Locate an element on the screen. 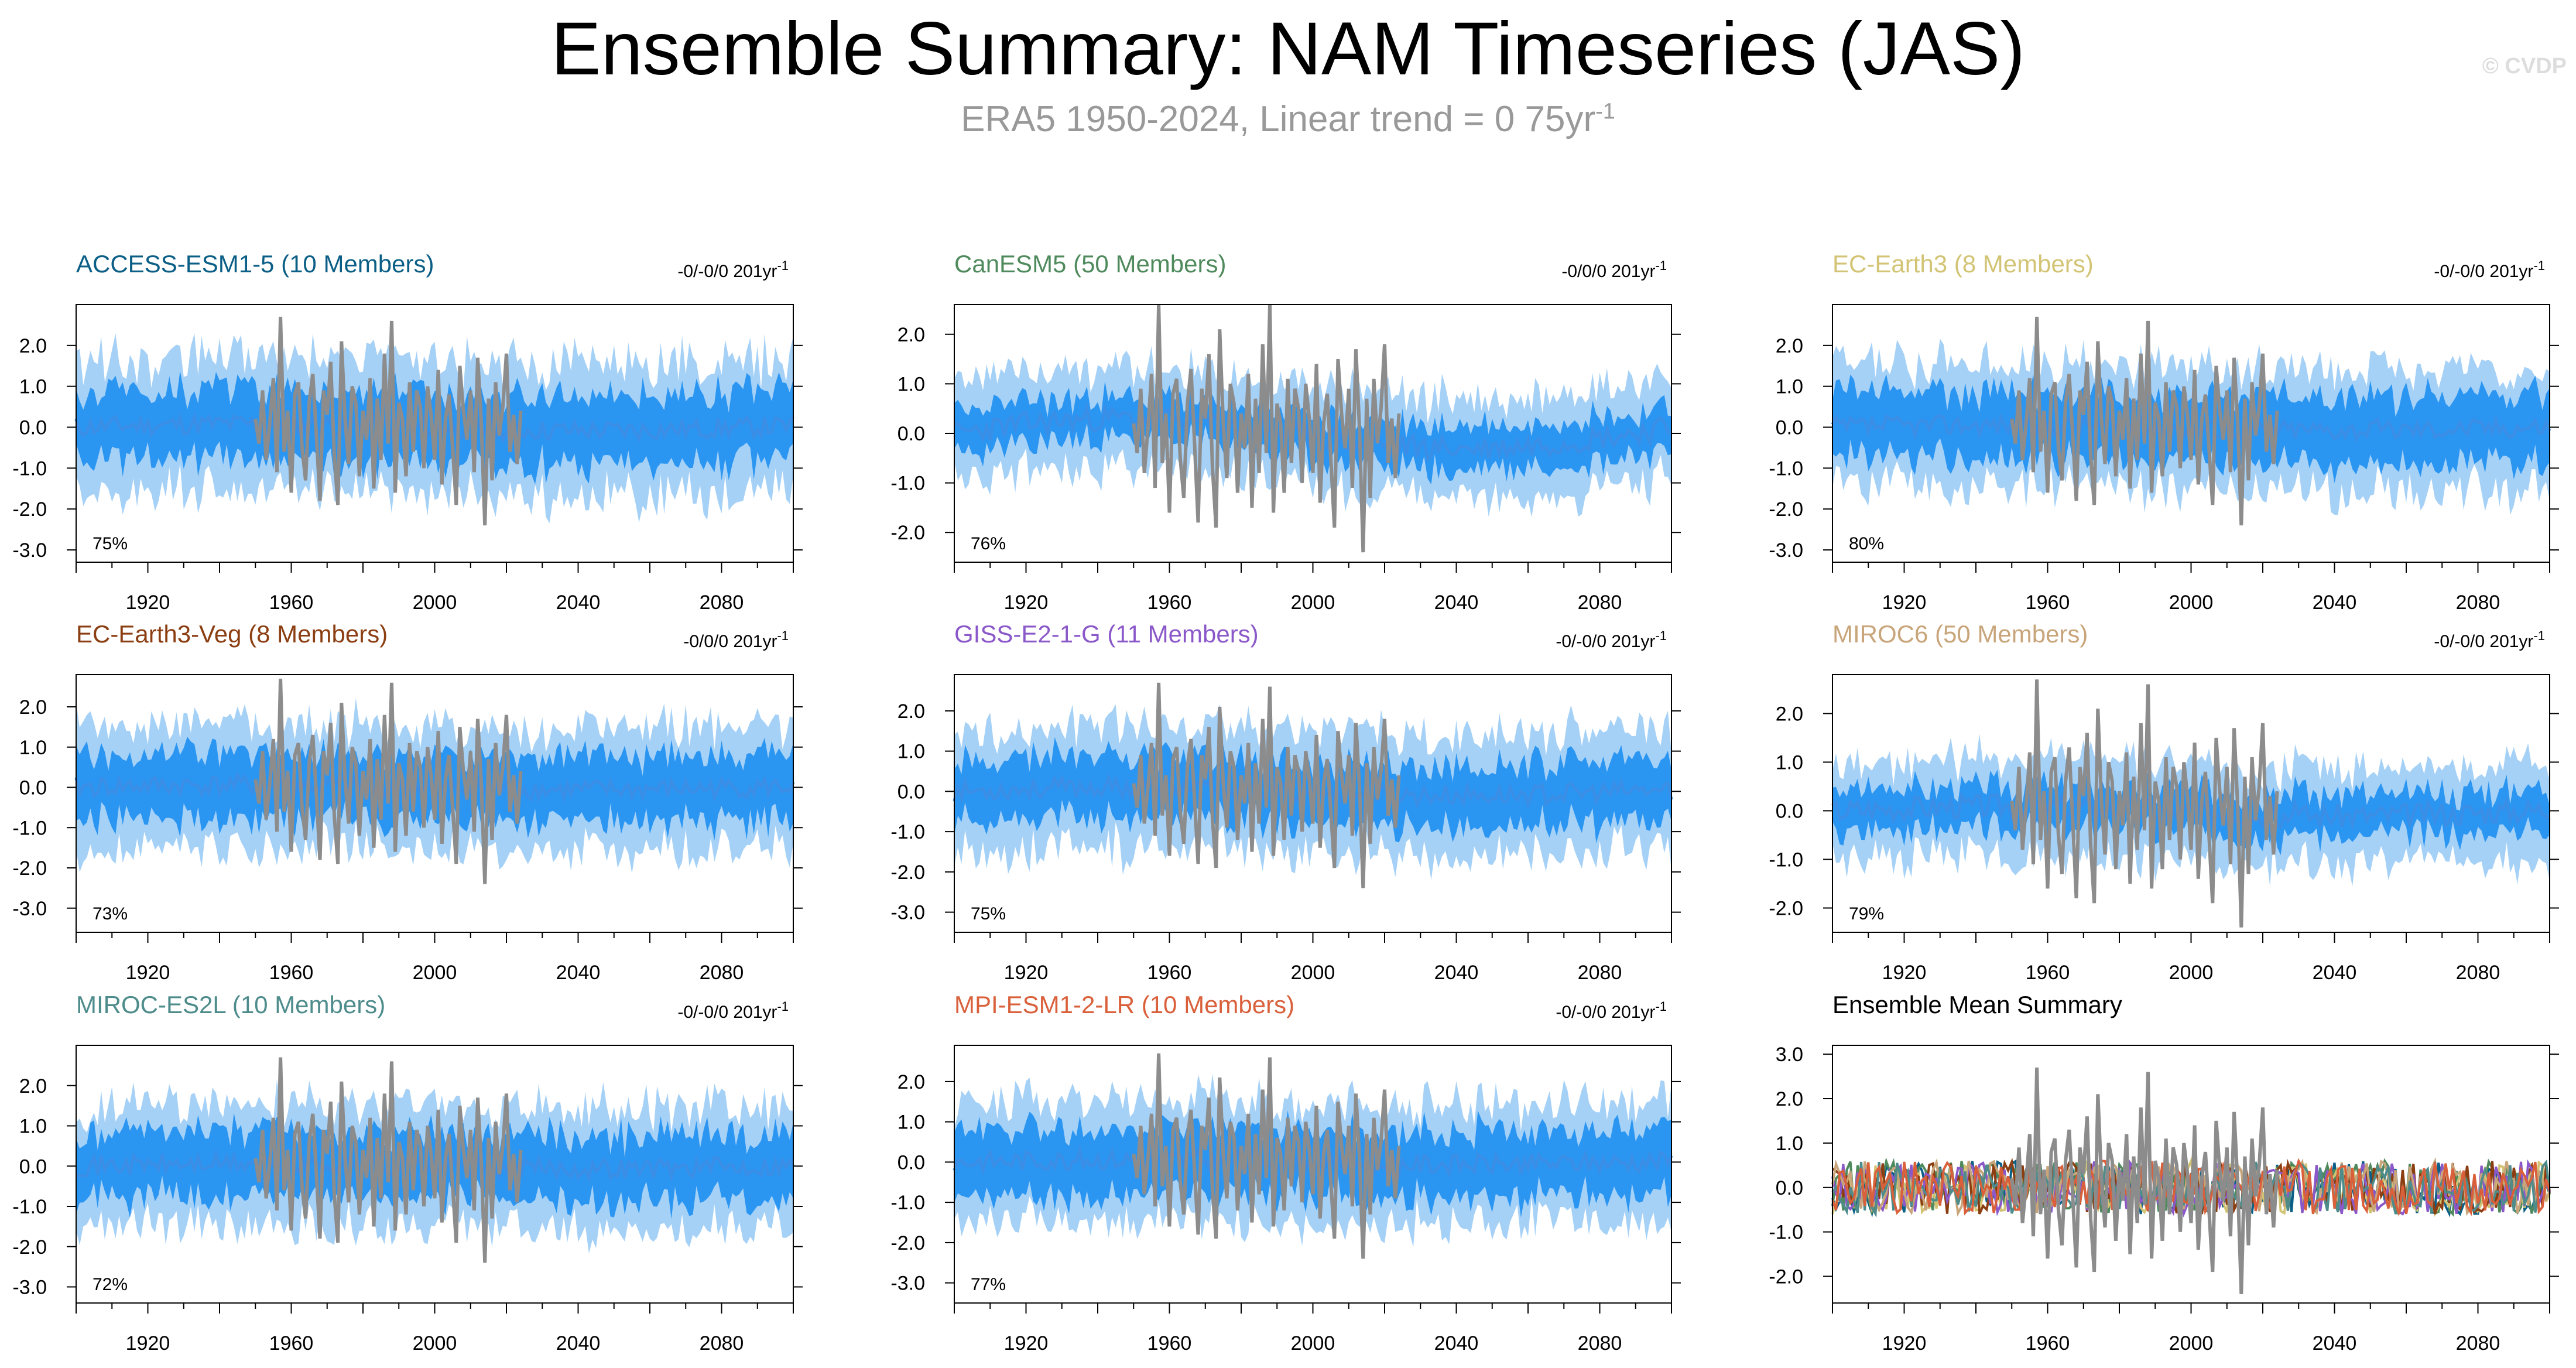 The image size is (2576, 1368). panel-title: EC-Earth3 (8 Members) is located at coordinates (1963, 264).